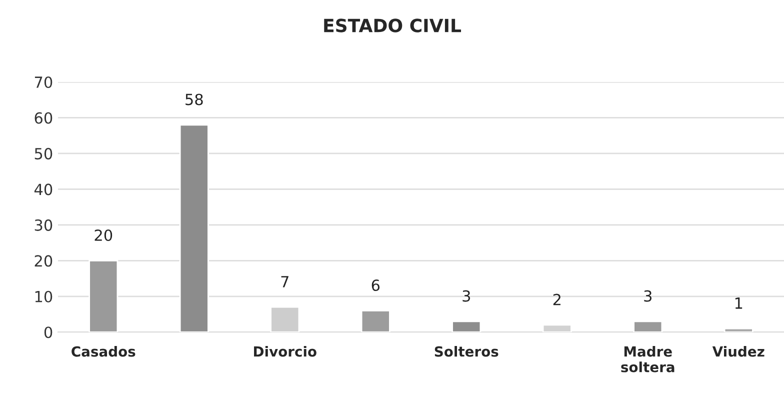  What do you see at coordinates (284, 282) in the screenshot?
I see `data-label: 7` at bounding box center [284, 282].